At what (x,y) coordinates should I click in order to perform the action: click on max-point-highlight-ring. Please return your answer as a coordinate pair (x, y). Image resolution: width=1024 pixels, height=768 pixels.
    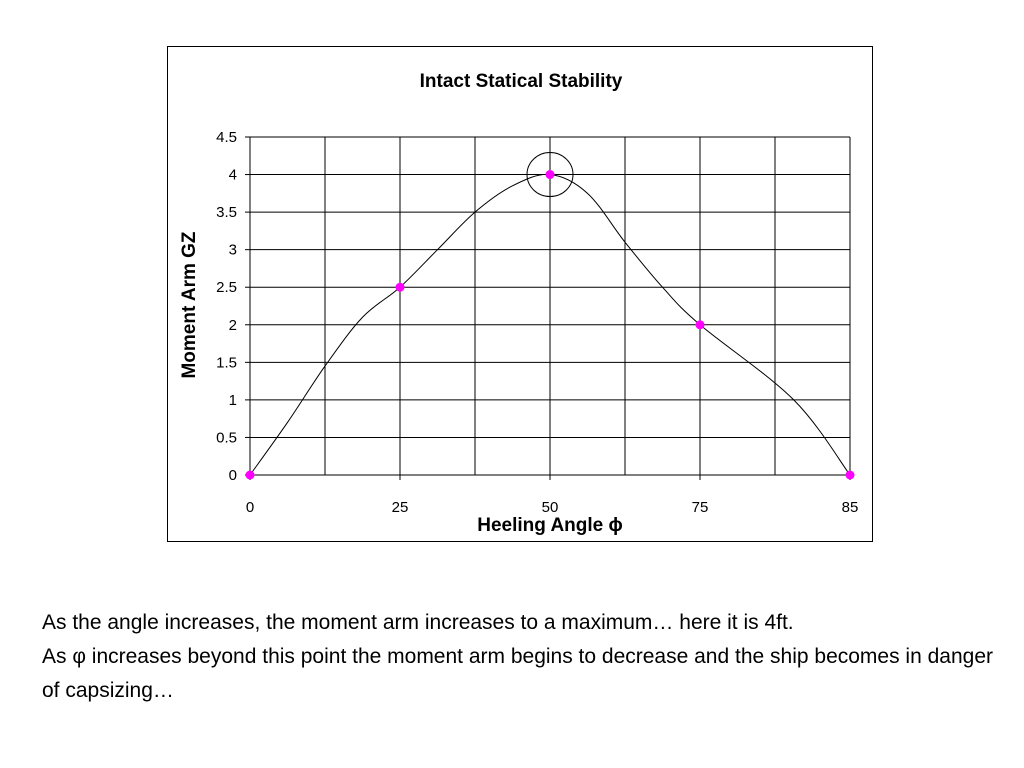
    Looking at the image, I should click on (550, 175).